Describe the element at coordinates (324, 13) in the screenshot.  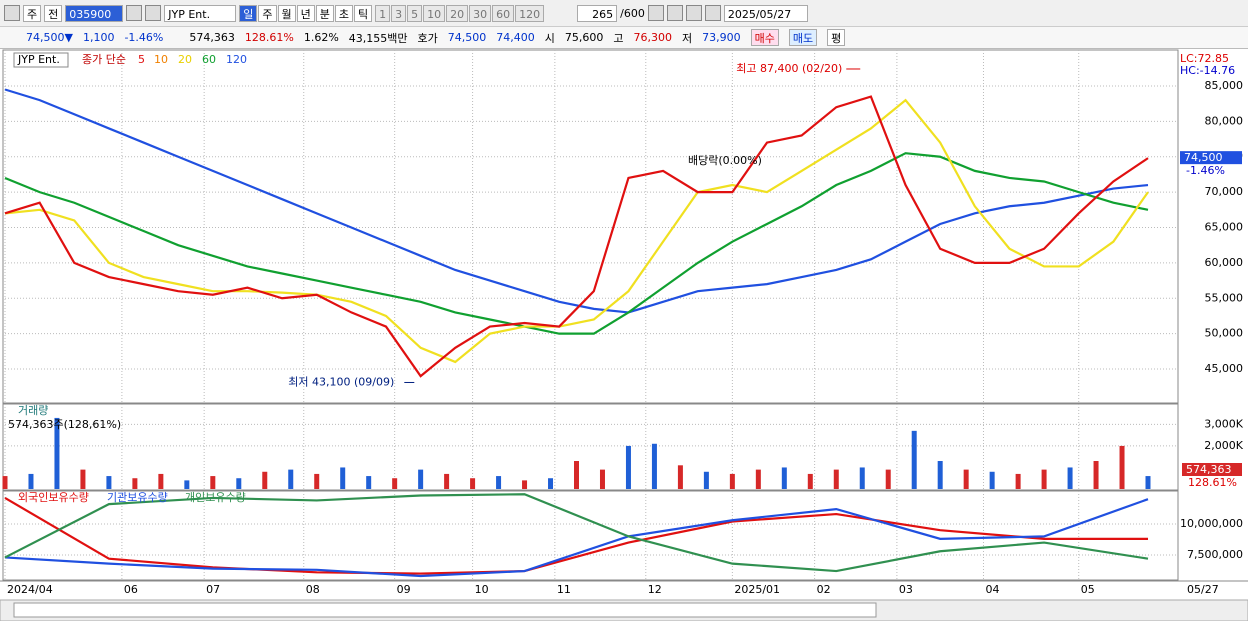
I see `unit-button: 분` at that location.